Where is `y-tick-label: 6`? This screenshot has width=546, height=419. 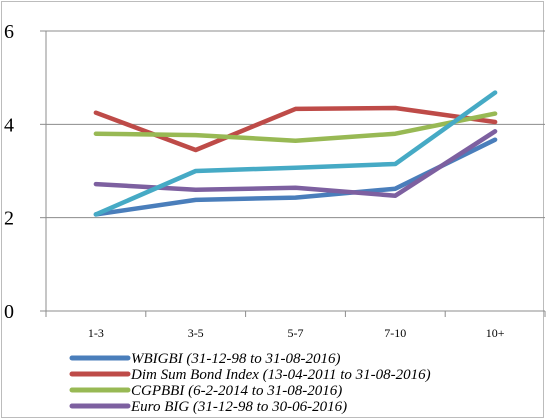 y-tick-label: 6 is located at coordinates (9, 32).